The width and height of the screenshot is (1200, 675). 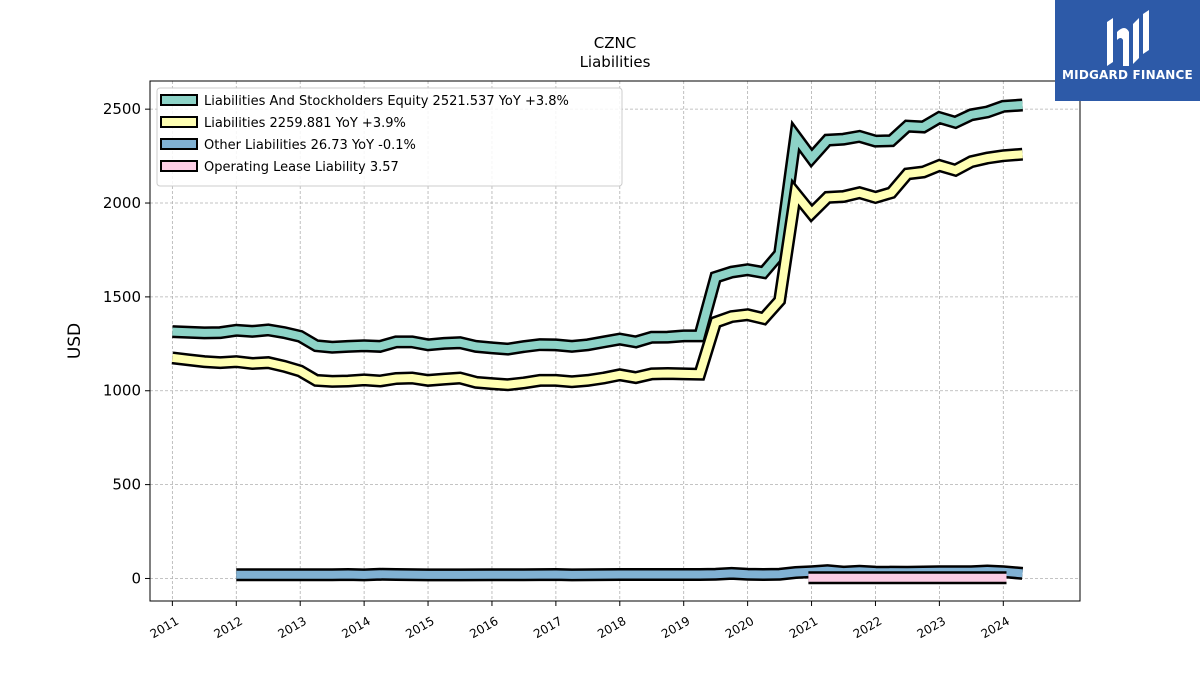 I want to click on legend-item: Other Liabilities 26.73 YoY -0.1%, so click(x=288, y=145).